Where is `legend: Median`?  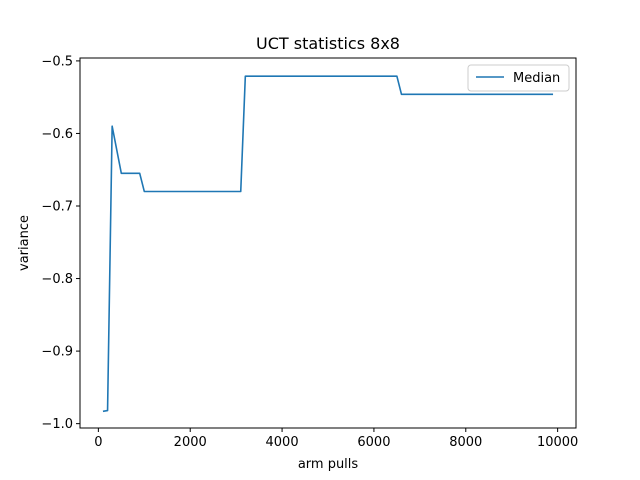 legend: Median is located at coordinates (518, 78).